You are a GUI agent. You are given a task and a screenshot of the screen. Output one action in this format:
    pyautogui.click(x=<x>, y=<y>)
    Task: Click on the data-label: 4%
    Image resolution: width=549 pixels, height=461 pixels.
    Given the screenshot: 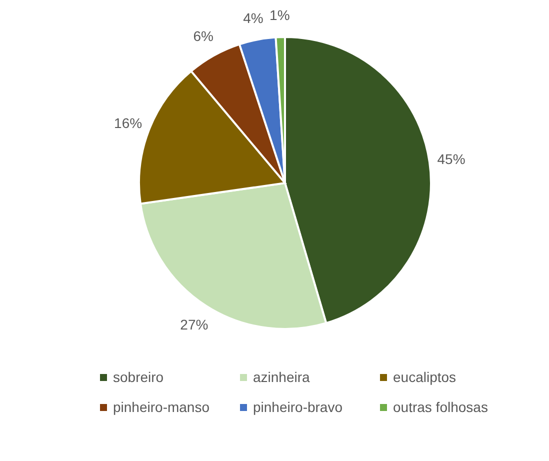 What is the action you would take?
    pyautogui.click(x=253, y=18)
    